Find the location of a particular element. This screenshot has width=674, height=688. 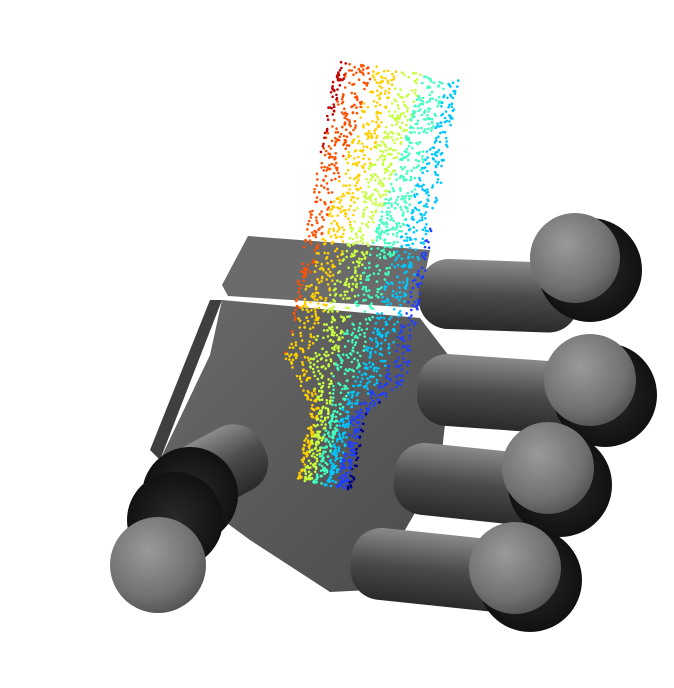

finger-middle is located at coordinates (536, 390).